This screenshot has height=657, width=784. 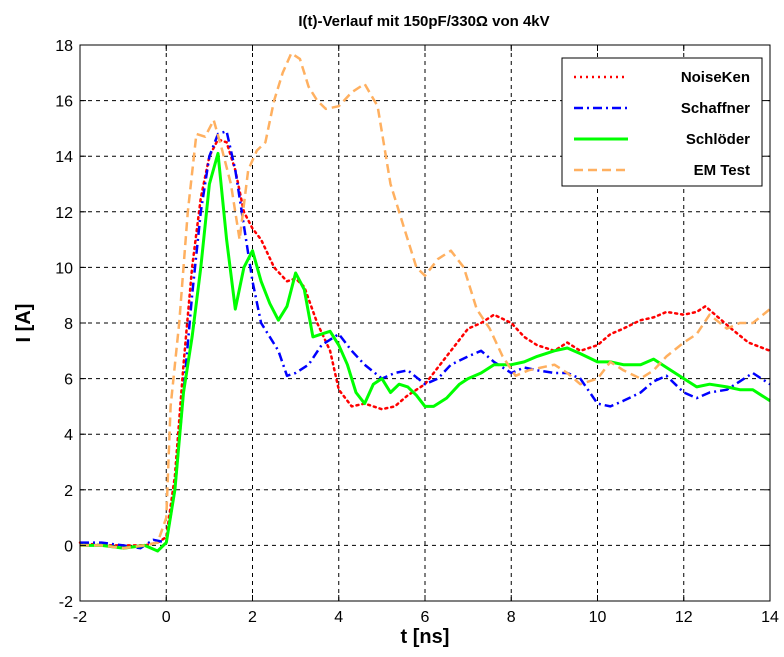 I want to click on y-tick-label: 2, so click(x=68, y=491).